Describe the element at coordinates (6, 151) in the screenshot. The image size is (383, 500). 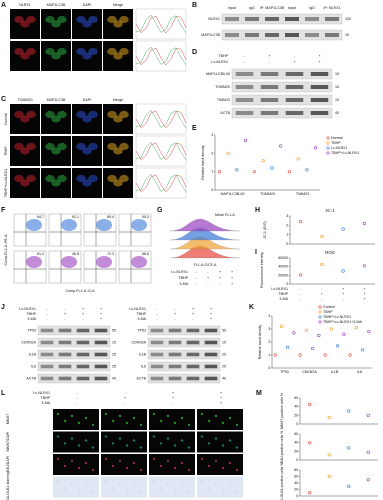
I see `row-label: TBHP` at that location.